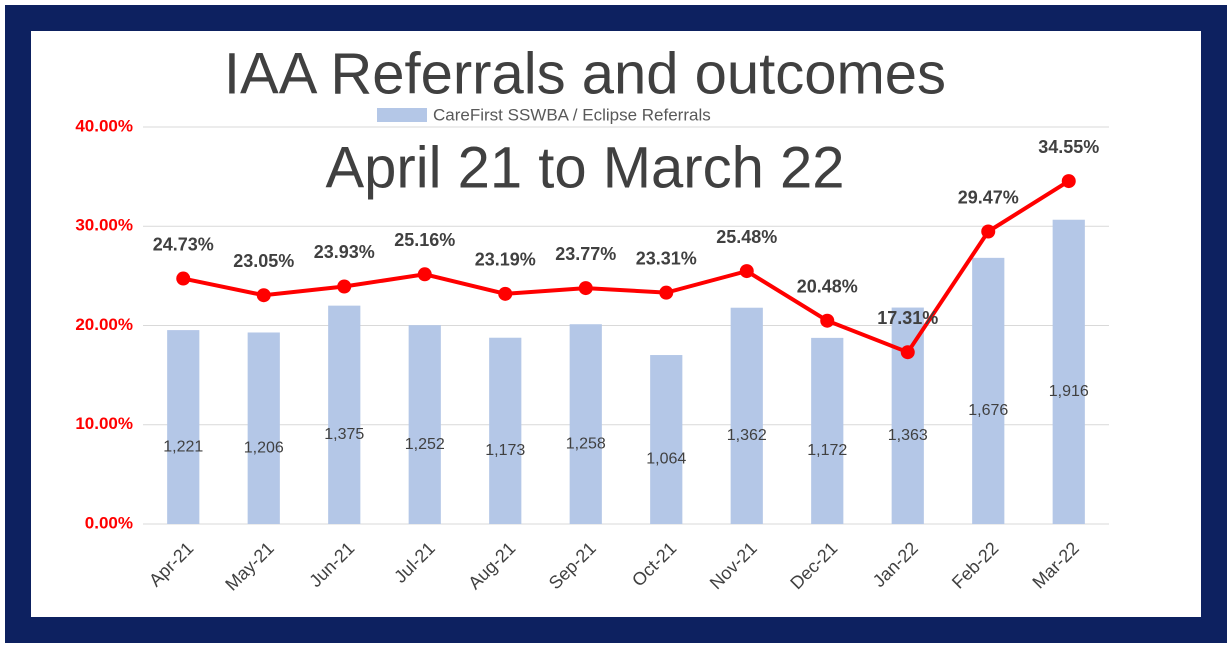  I want to click on line-value-label: 17.31%, so click(907, 318).